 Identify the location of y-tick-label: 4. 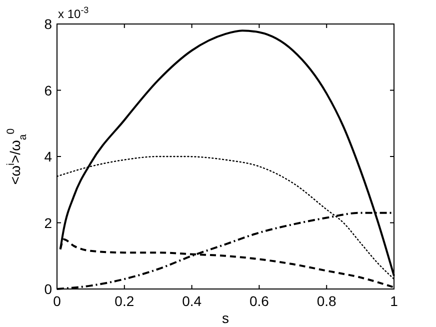
(48, 156).